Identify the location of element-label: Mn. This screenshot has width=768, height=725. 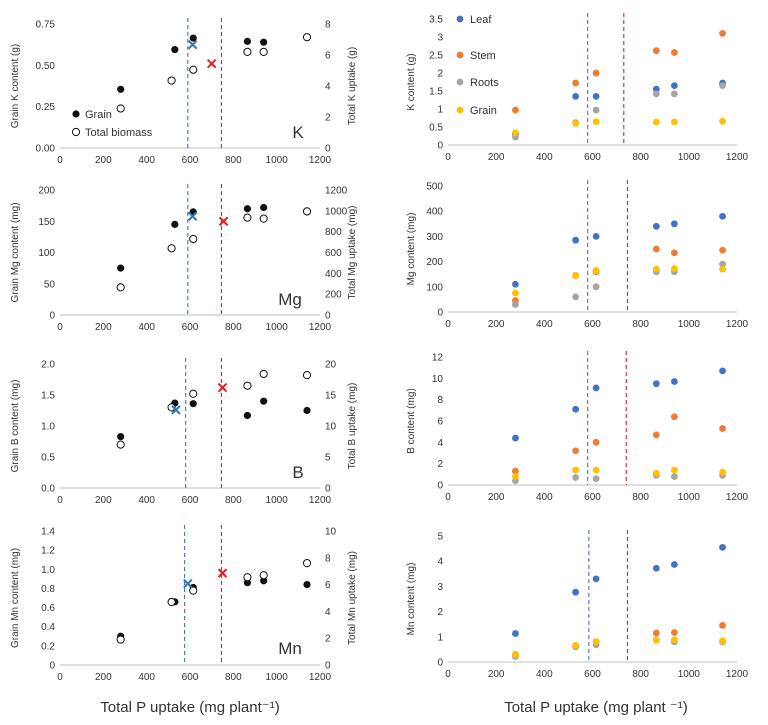
(290, 648).